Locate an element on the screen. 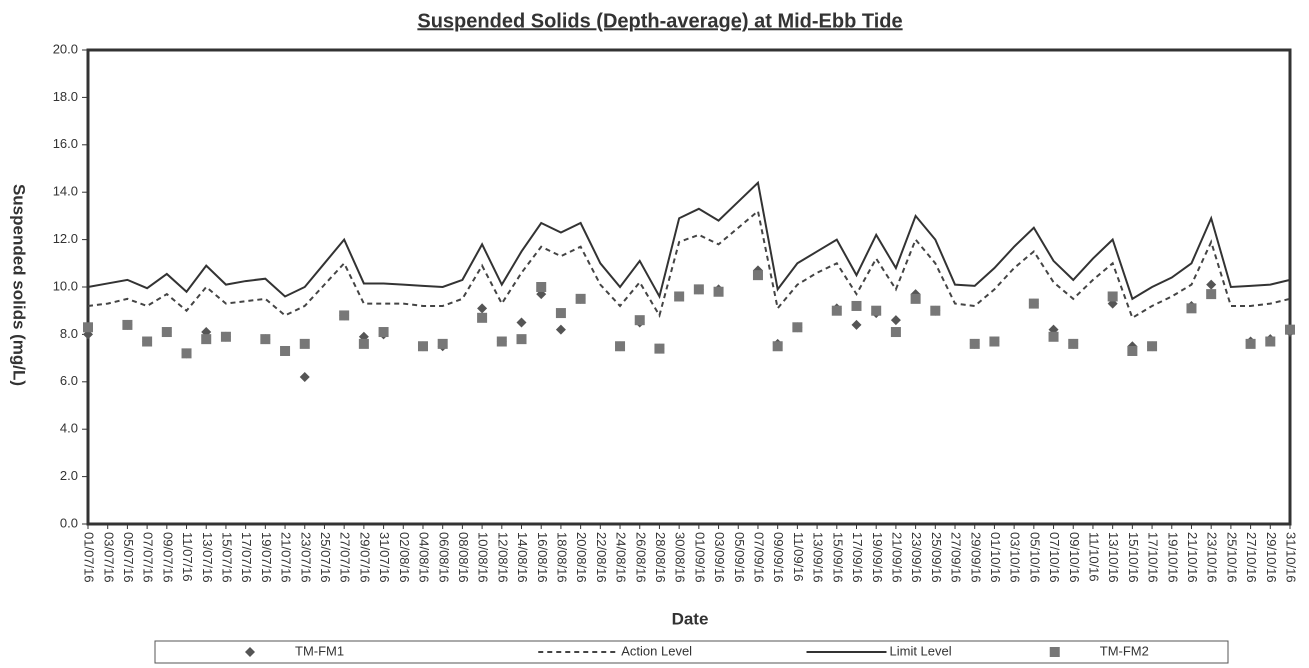 Image resolution: width=1309 pixels, height=668 pixels. x-tick-label: 27/10/16 is located at coordinates (1251, 557).